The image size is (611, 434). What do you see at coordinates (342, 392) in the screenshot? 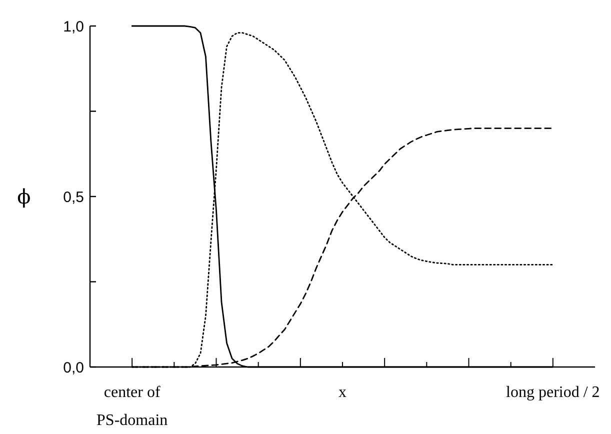
I see `x-axis-title: x` at bounding box center [342, 392].